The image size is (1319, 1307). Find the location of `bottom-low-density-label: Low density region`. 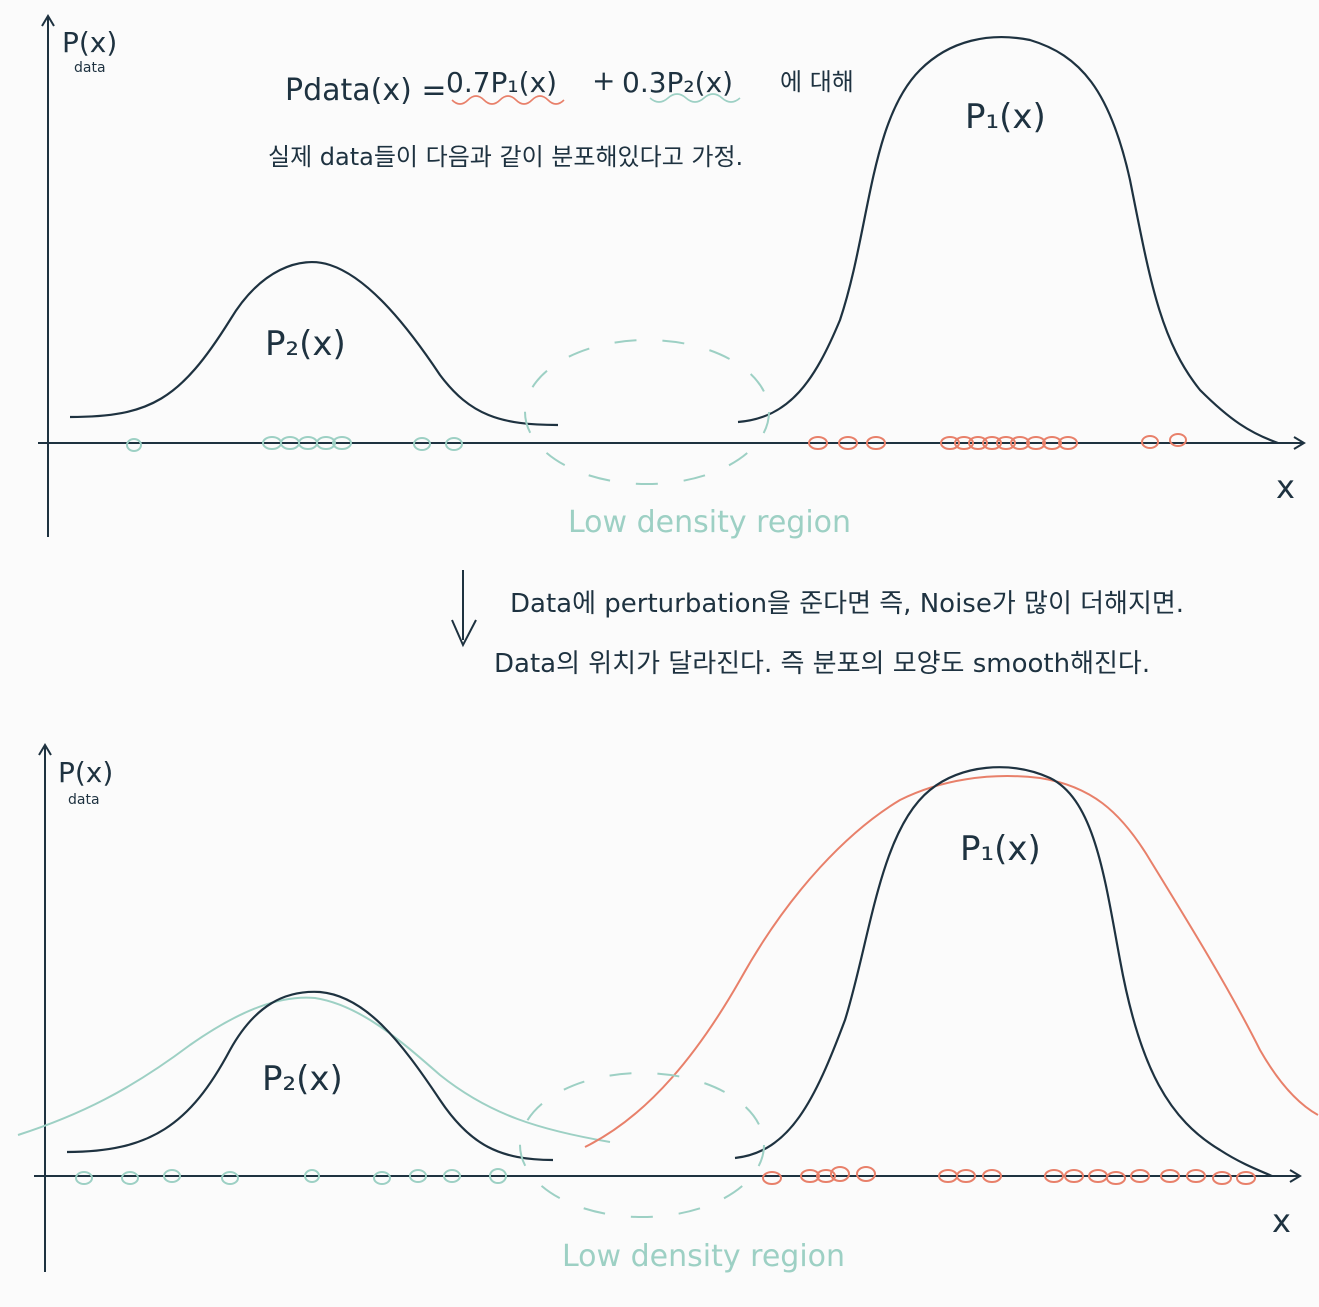

bottom-low-density-label: Low density region is located at coordinates (703, 1256).